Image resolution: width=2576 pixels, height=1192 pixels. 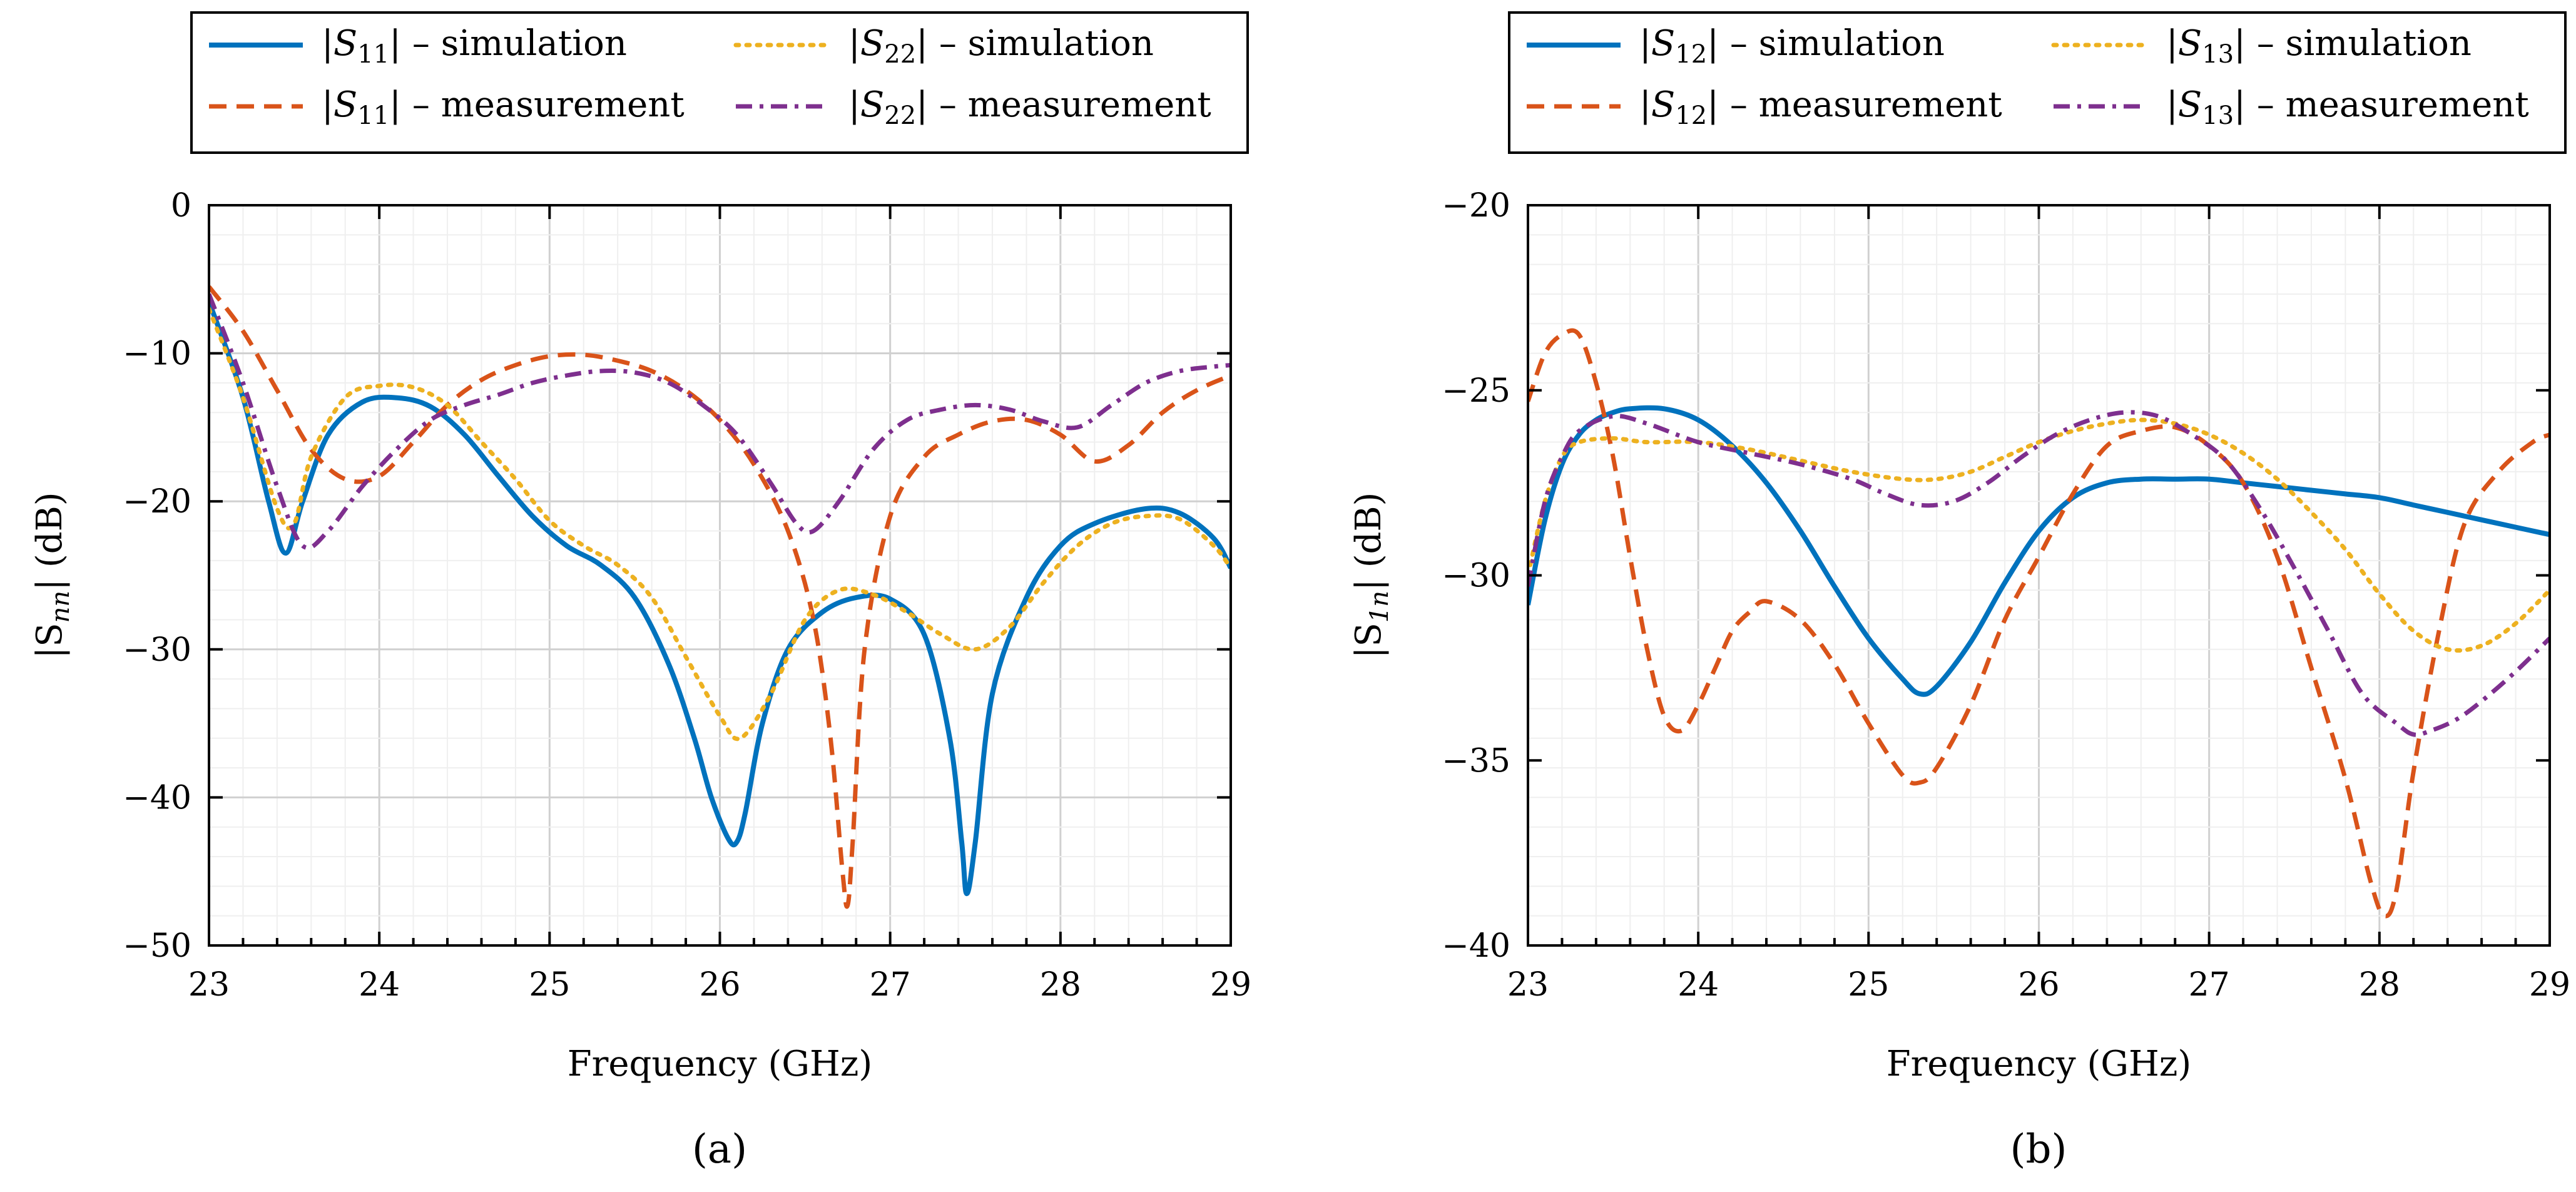 What do you see at coordinates (503, 107) in the screenshot?
I see `legend-entry: |S11| – measurement` at bounding box center [503, 107].